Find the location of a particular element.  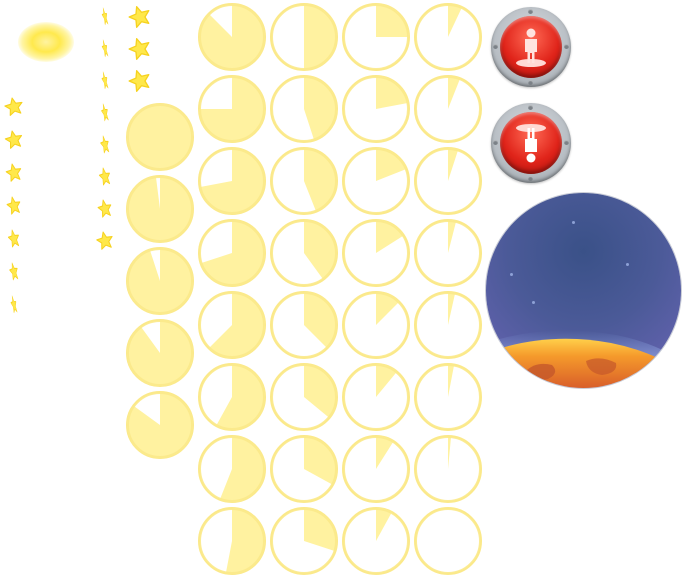

upside-down-figure-icon is located at coordinates (531, 143).